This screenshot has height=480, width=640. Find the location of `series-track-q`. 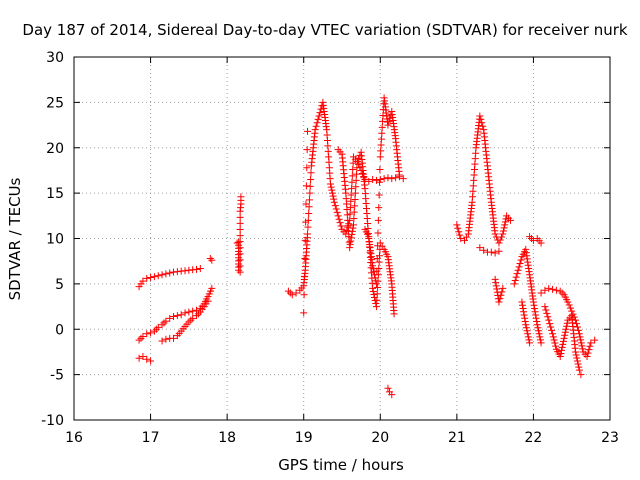

series-track-q is located at coordinates (568, 322).